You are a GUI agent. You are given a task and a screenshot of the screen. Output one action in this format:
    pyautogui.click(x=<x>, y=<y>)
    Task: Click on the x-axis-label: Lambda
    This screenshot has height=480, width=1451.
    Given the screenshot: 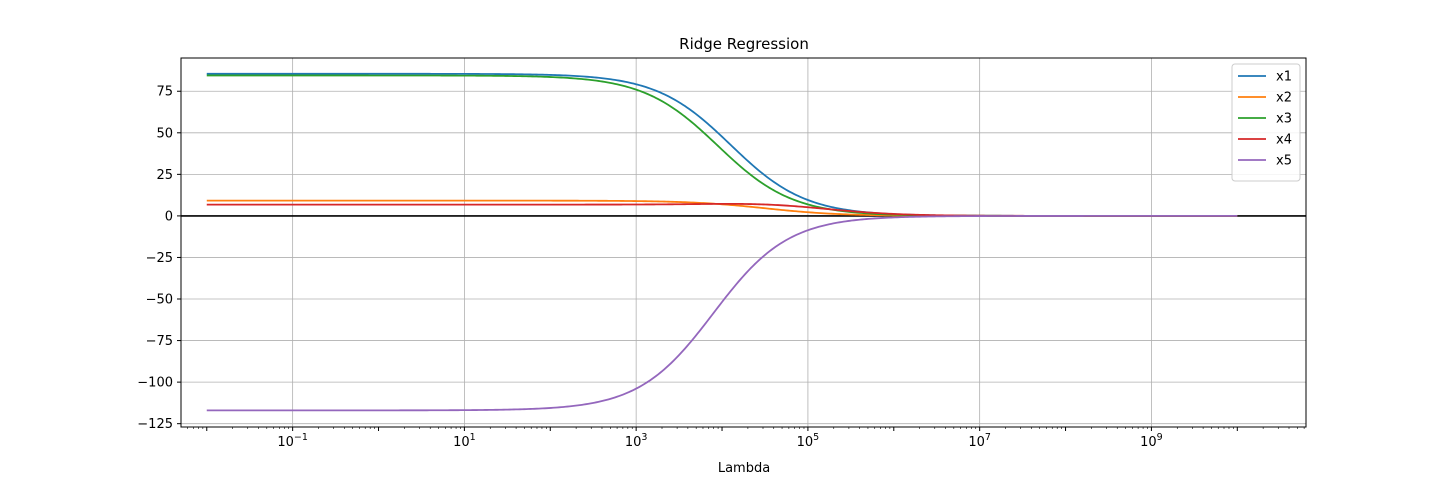 What is the action you would take?
    pyautogui.click(x=744, y=468)
    